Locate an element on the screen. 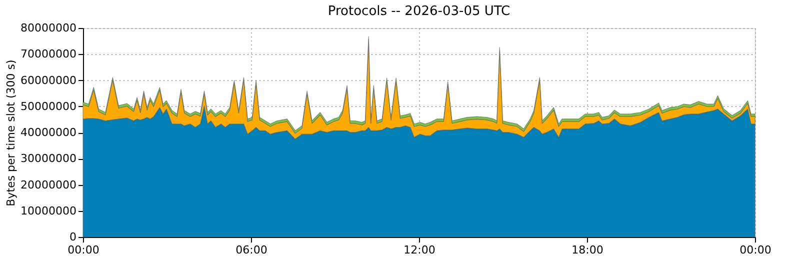  y-tick-label: 30000000 is located at coordinates (48, 159).